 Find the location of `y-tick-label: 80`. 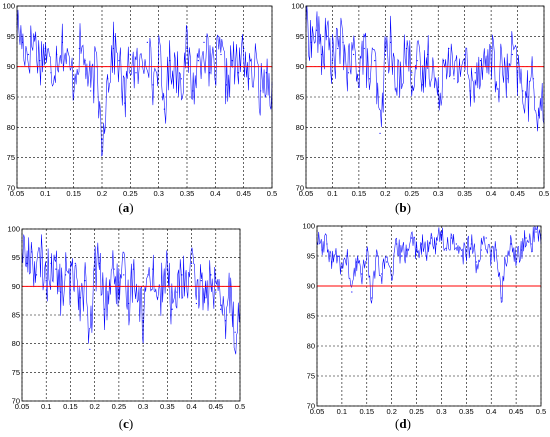

y-tick-label: 80 is located at coordinates (11, 127).